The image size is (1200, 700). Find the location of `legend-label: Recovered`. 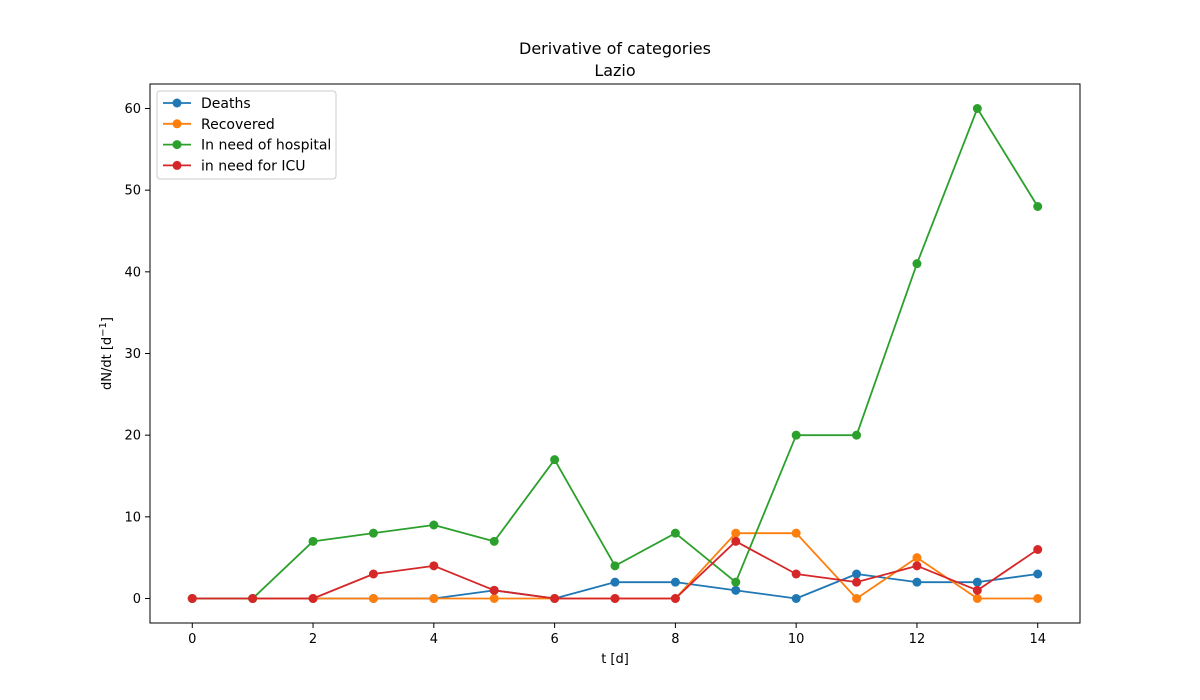

legend-label: Recovered is located at coordinates (238, 125).